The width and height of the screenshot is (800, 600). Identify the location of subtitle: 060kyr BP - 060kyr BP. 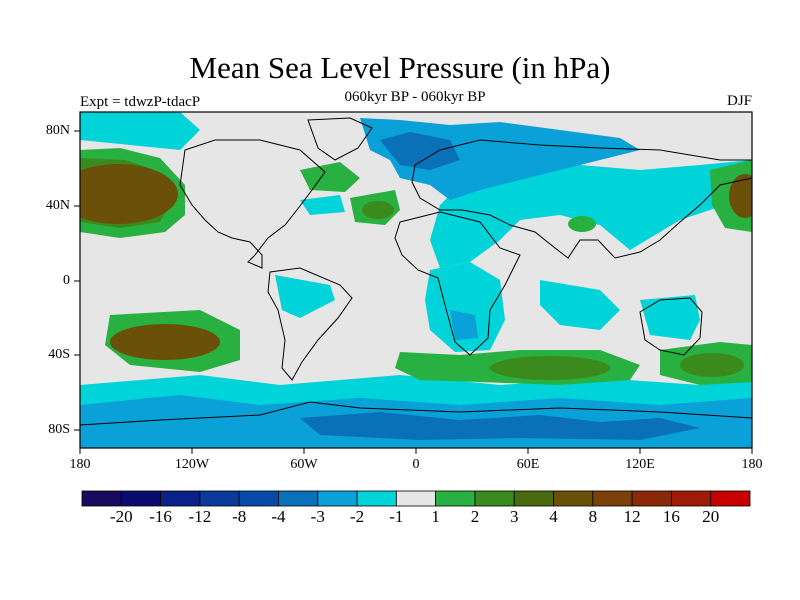
(415, 97).